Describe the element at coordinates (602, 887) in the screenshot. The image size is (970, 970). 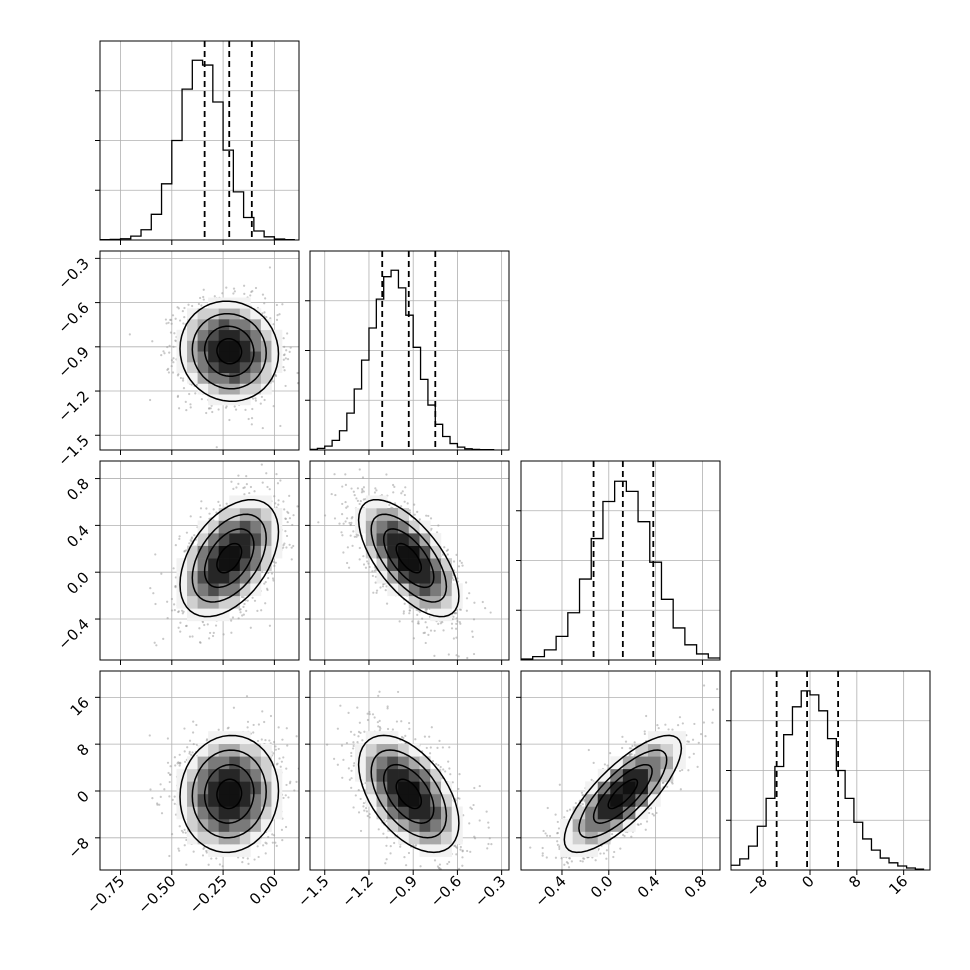
I see `x-tick-label-2-1: 0.0` at that location.